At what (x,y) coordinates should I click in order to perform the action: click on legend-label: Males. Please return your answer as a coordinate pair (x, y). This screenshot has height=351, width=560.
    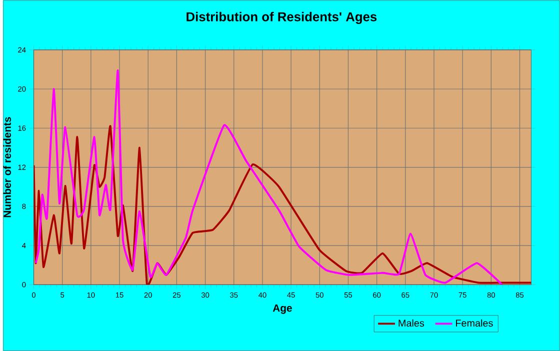
    Looking at the image, I should click on (411, 323).